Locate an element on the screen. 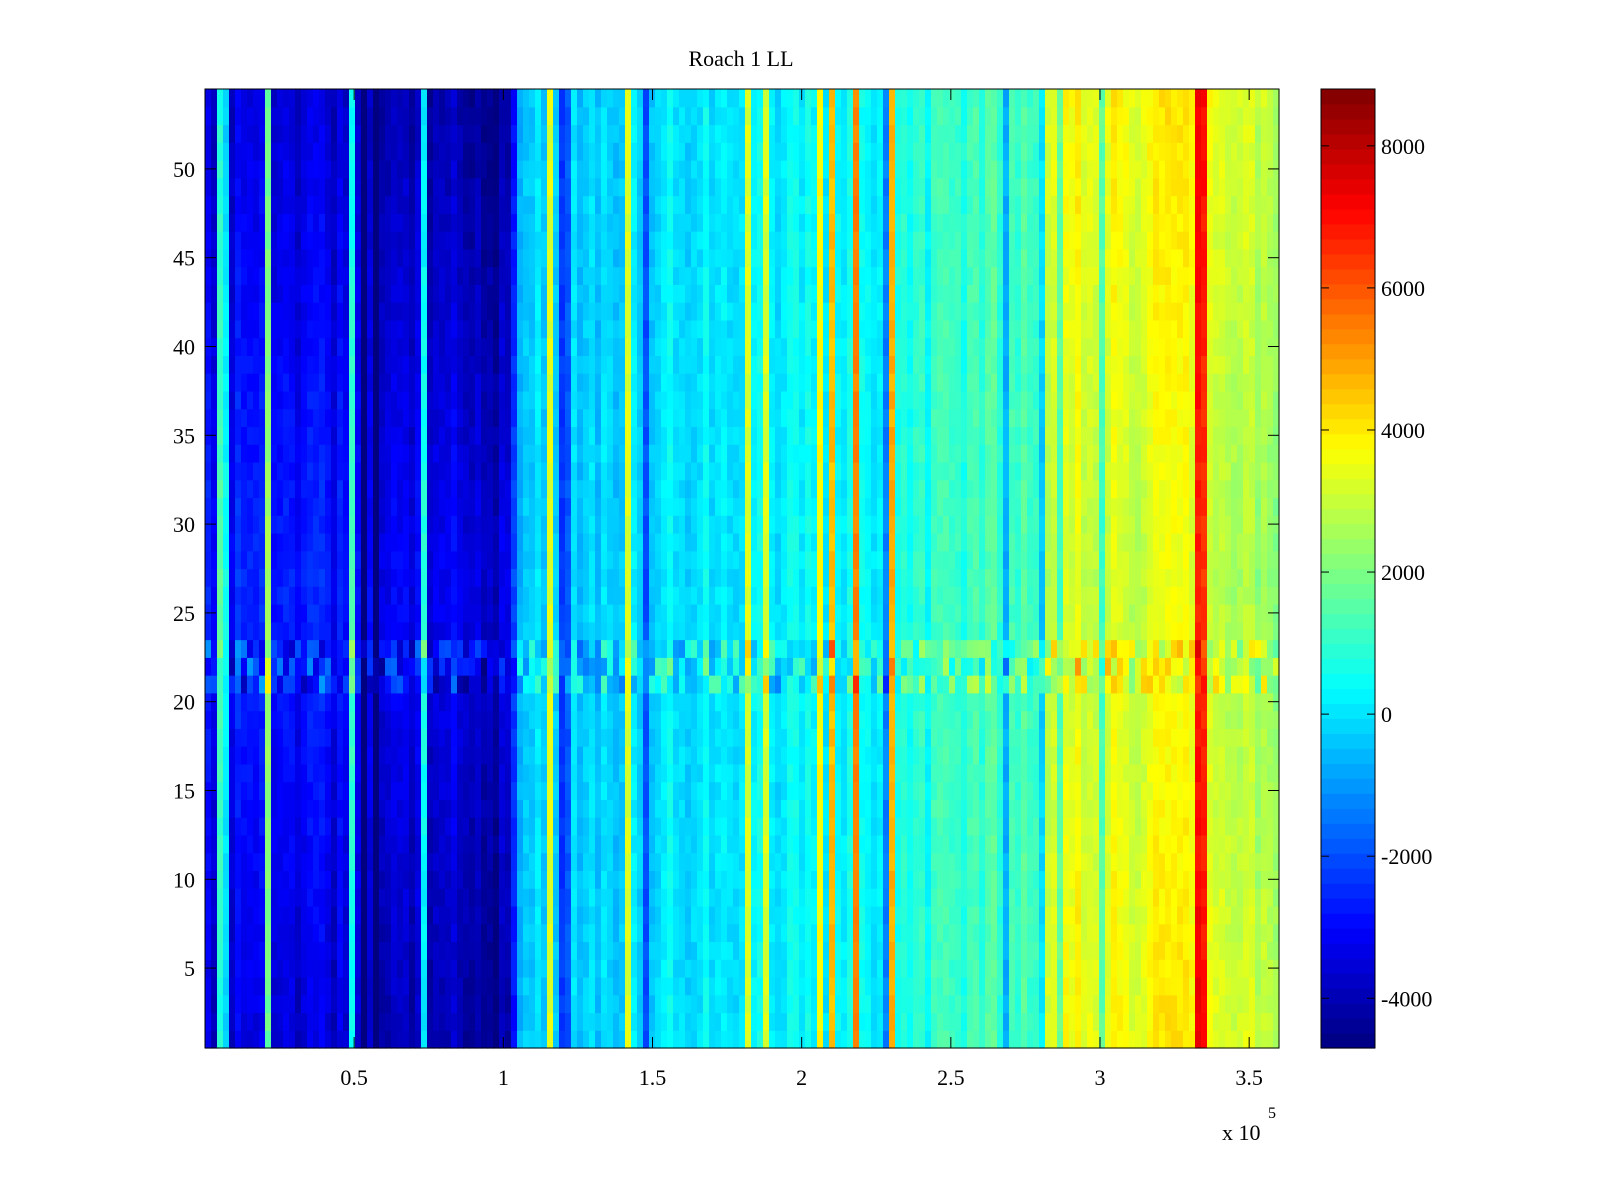  heatmap-column is located at coordinates (706, 569).